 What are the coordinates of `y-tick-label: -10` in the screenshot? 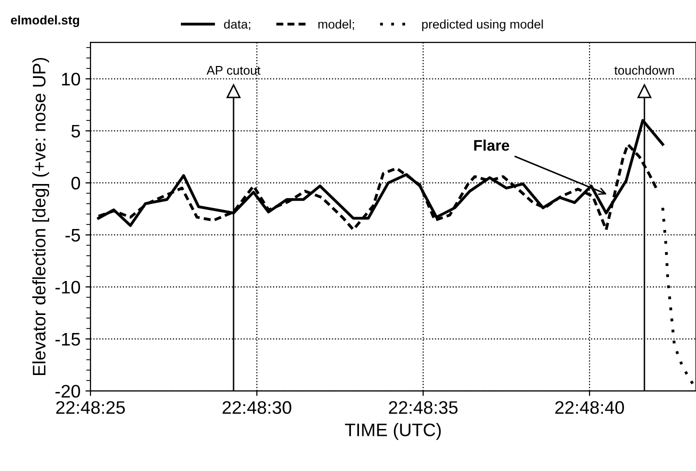 It's located at (67, 287).